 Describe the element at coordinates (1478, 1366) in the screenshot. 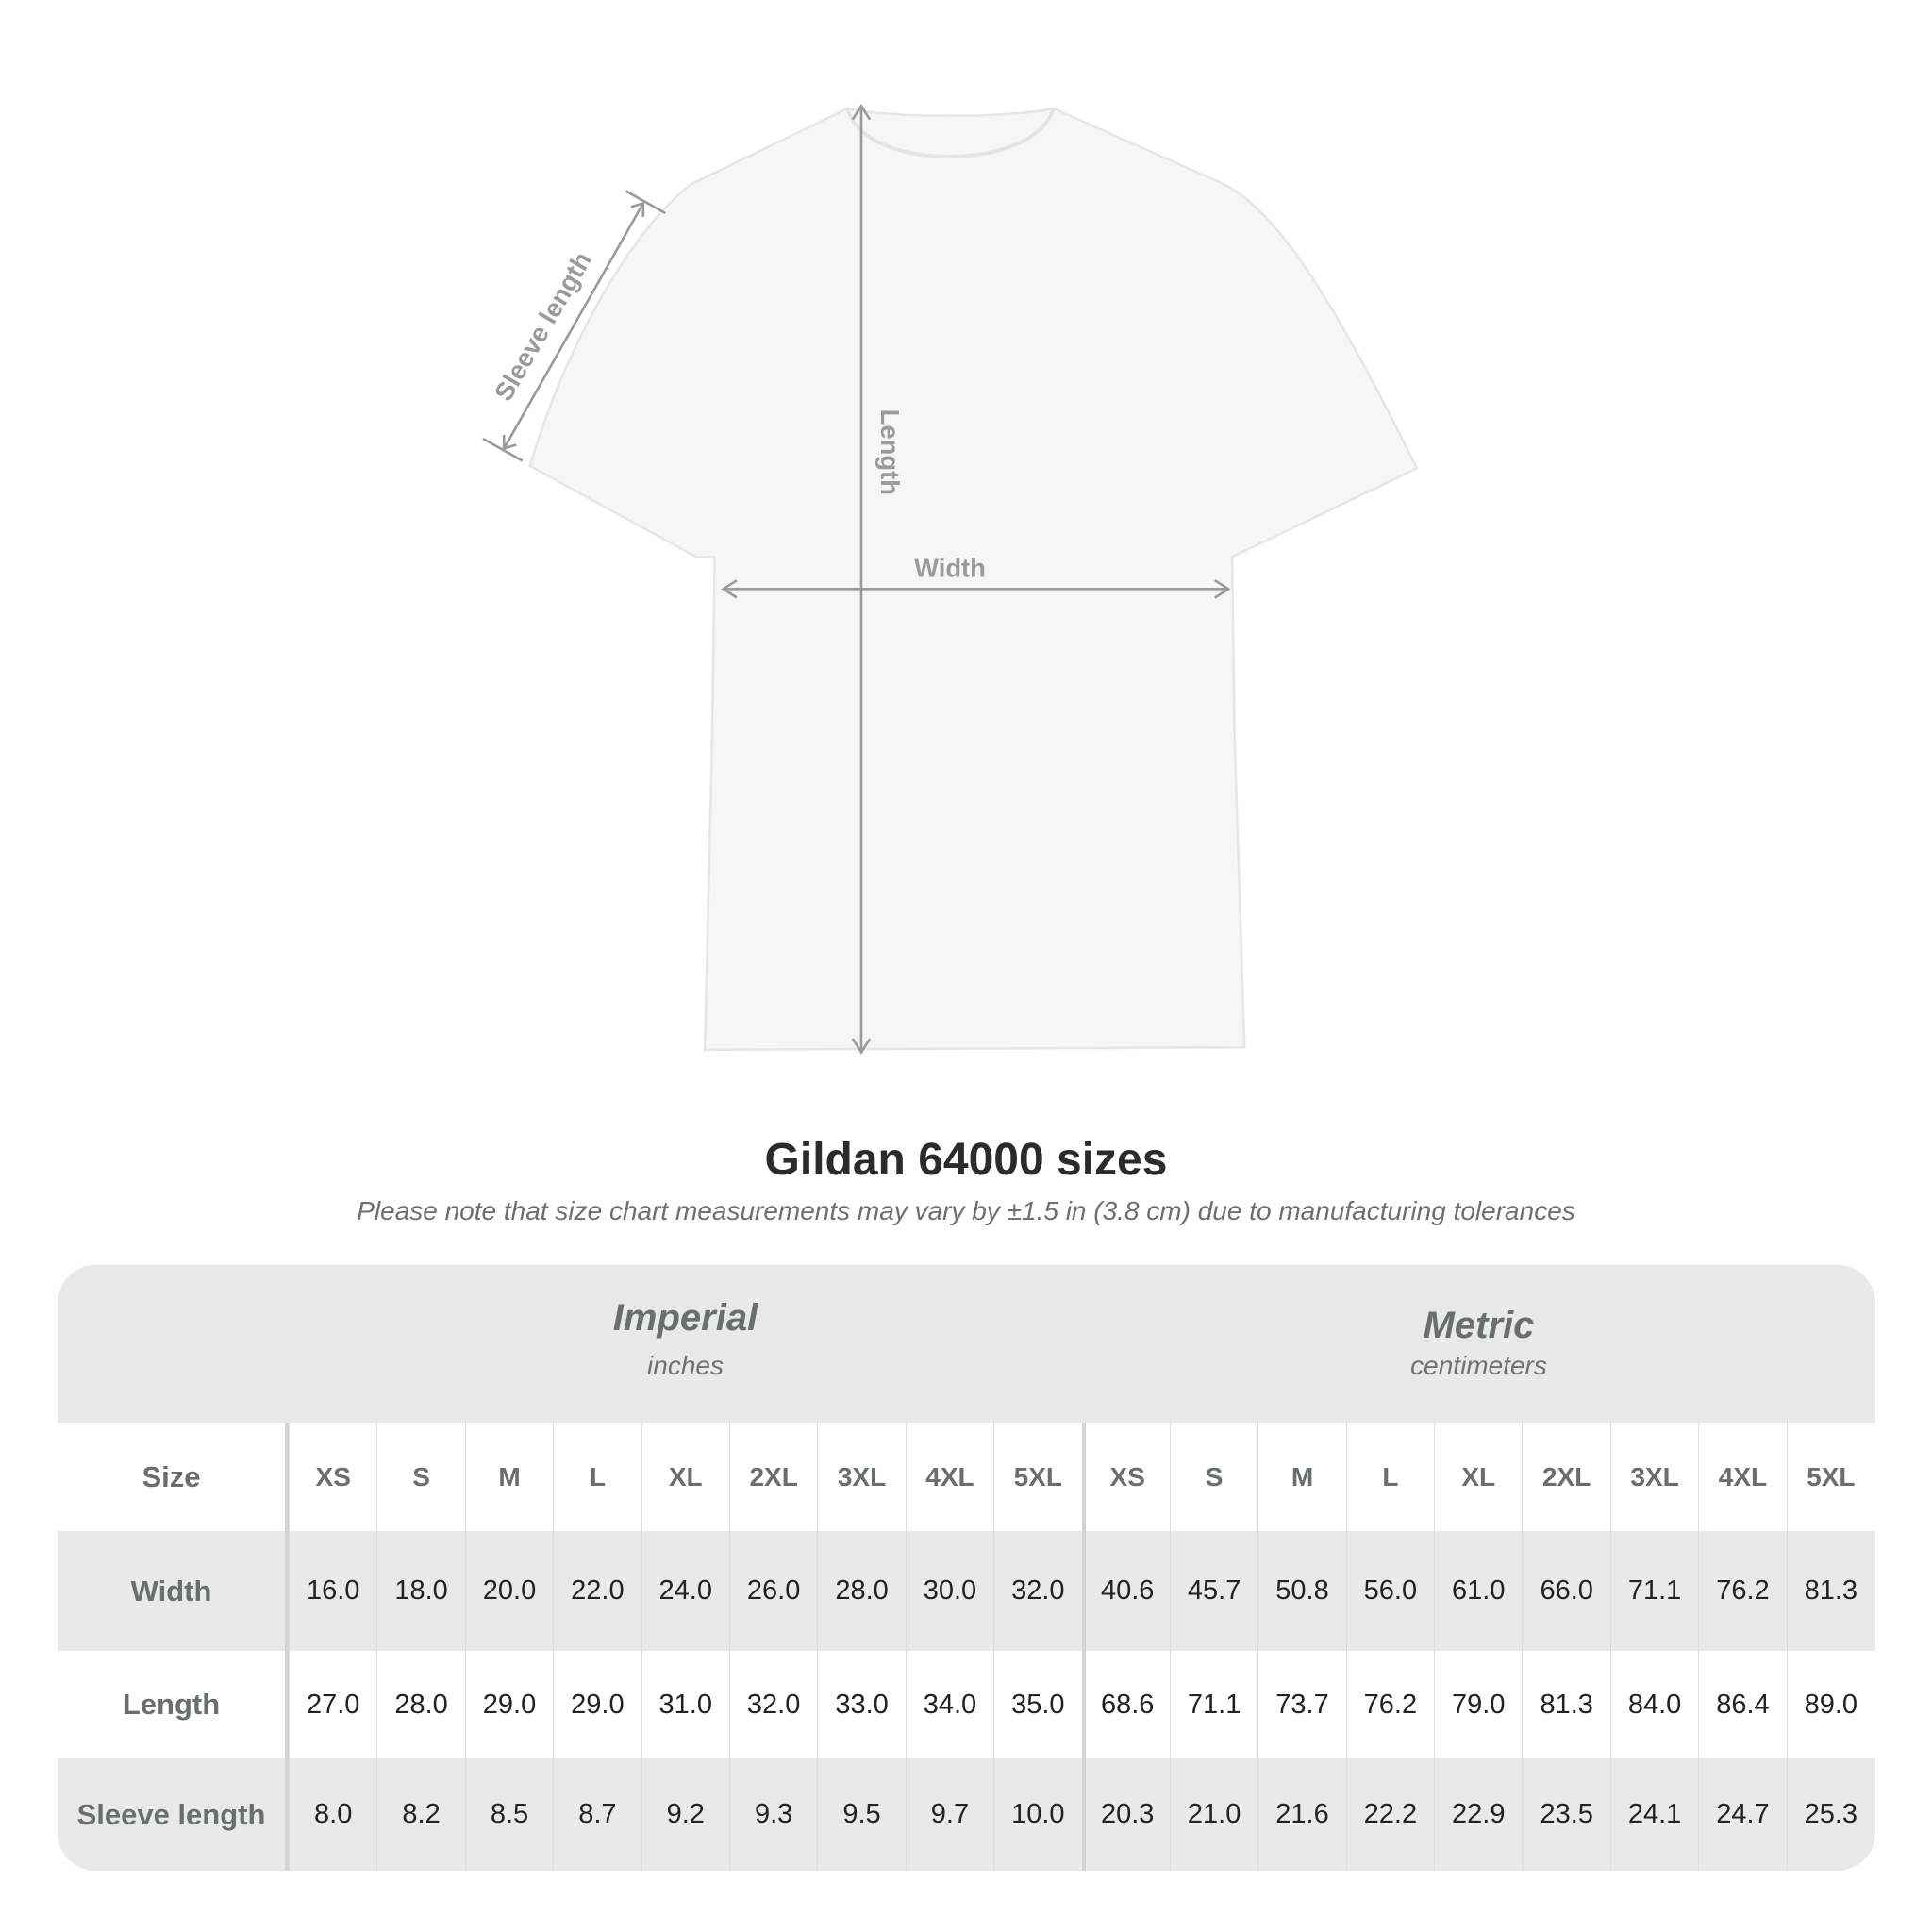

I see `metric-unit: centimeters` at that location.